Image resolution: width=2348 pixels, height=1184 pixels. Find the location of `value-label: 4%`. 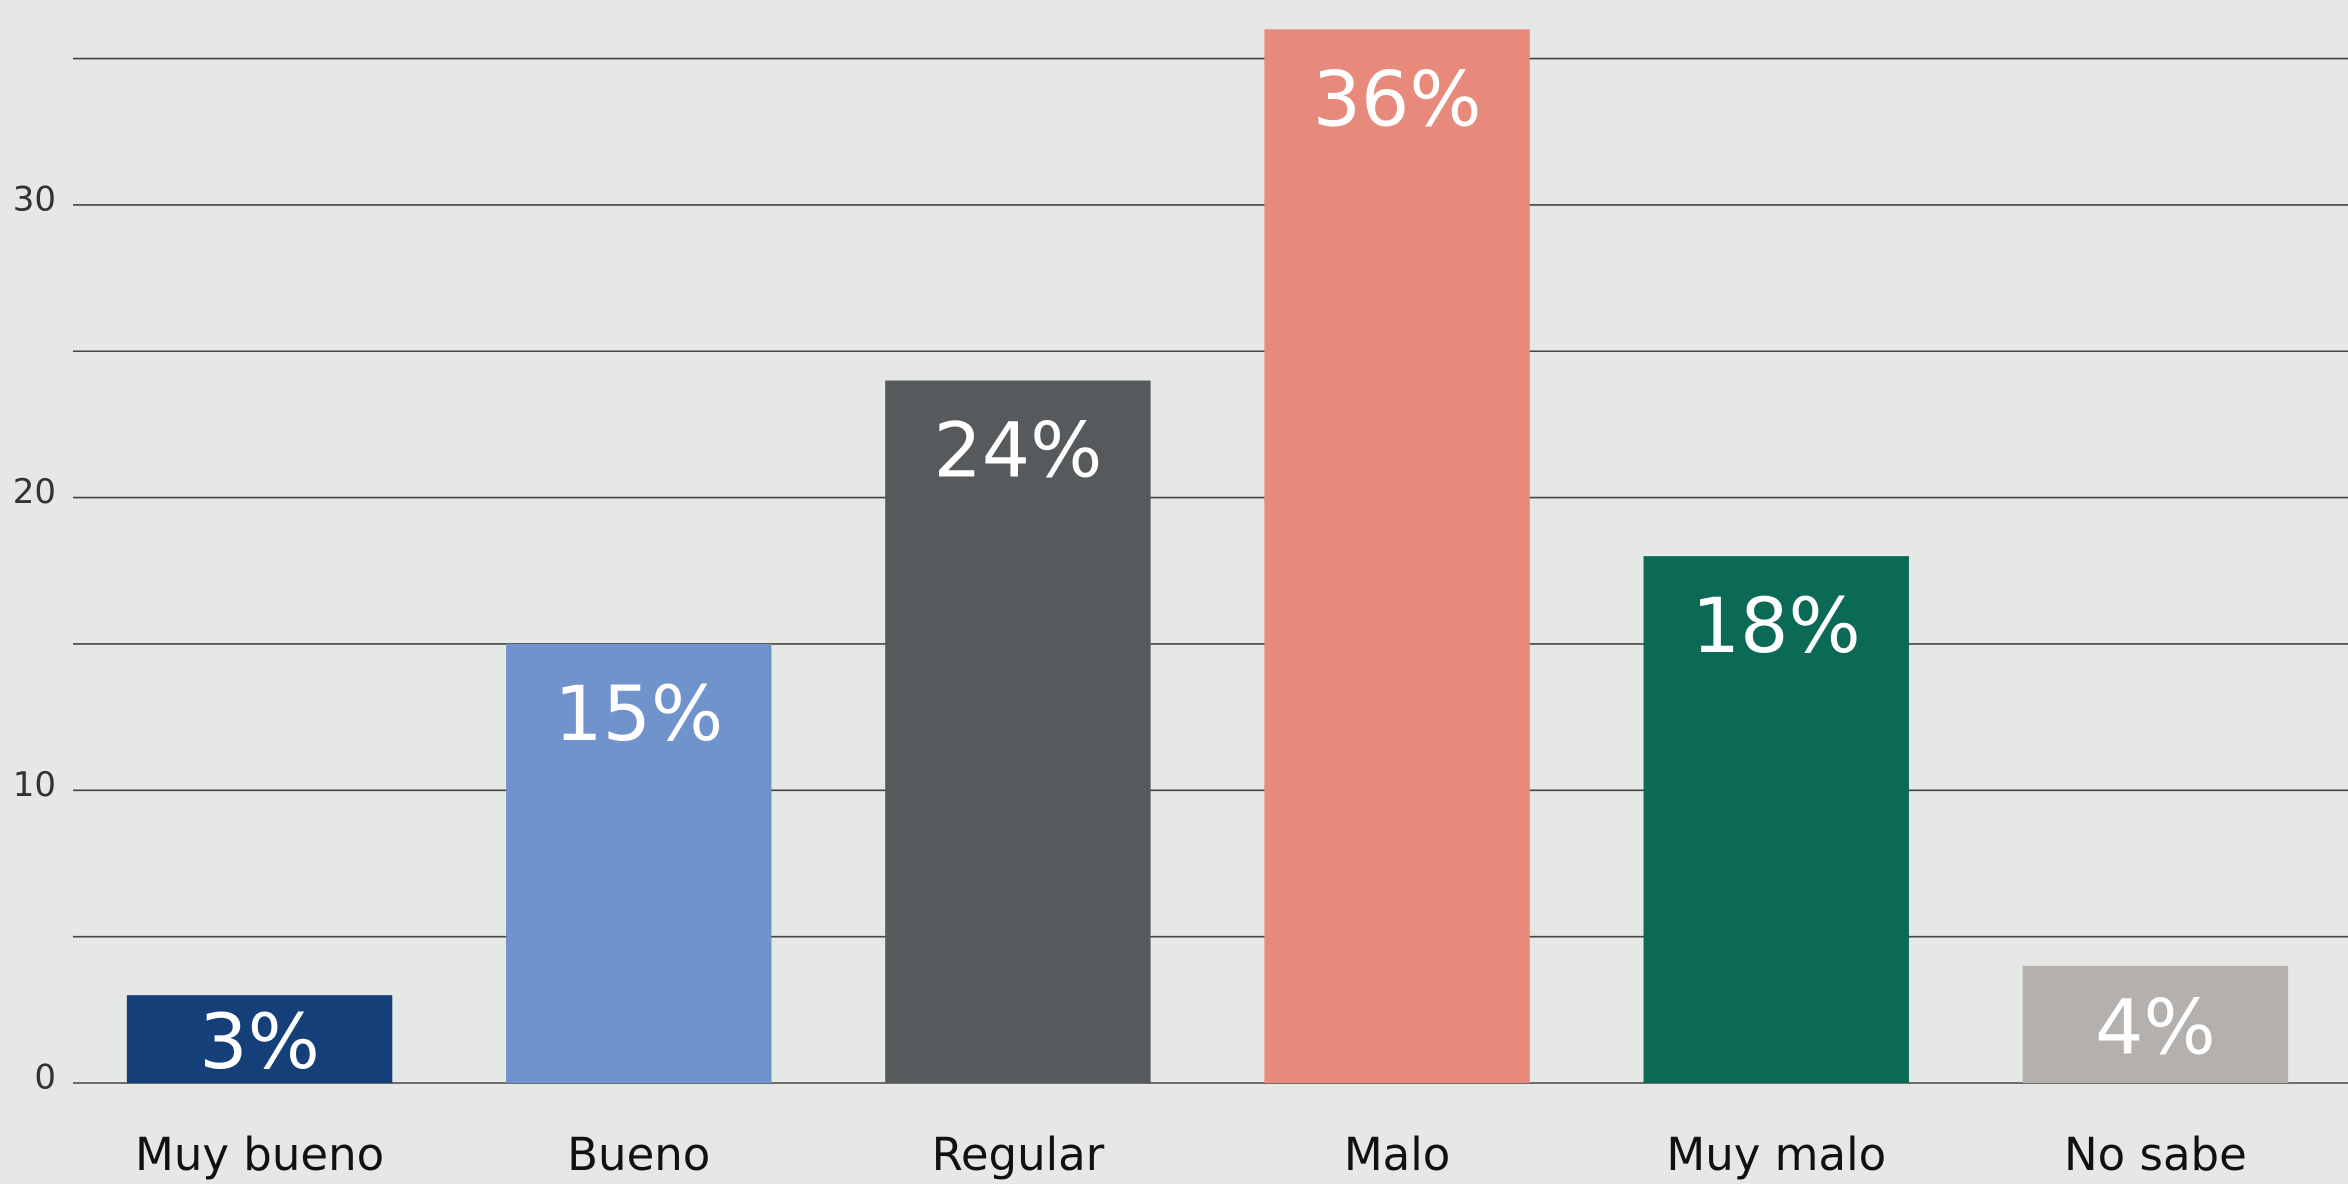

value-label: 4% is located at coordinates (2155, 1026).